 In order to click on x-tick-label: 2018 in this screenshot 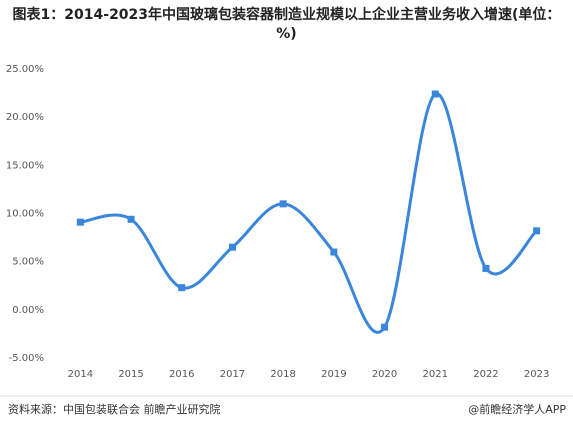, I will do `click(282, 374)`.